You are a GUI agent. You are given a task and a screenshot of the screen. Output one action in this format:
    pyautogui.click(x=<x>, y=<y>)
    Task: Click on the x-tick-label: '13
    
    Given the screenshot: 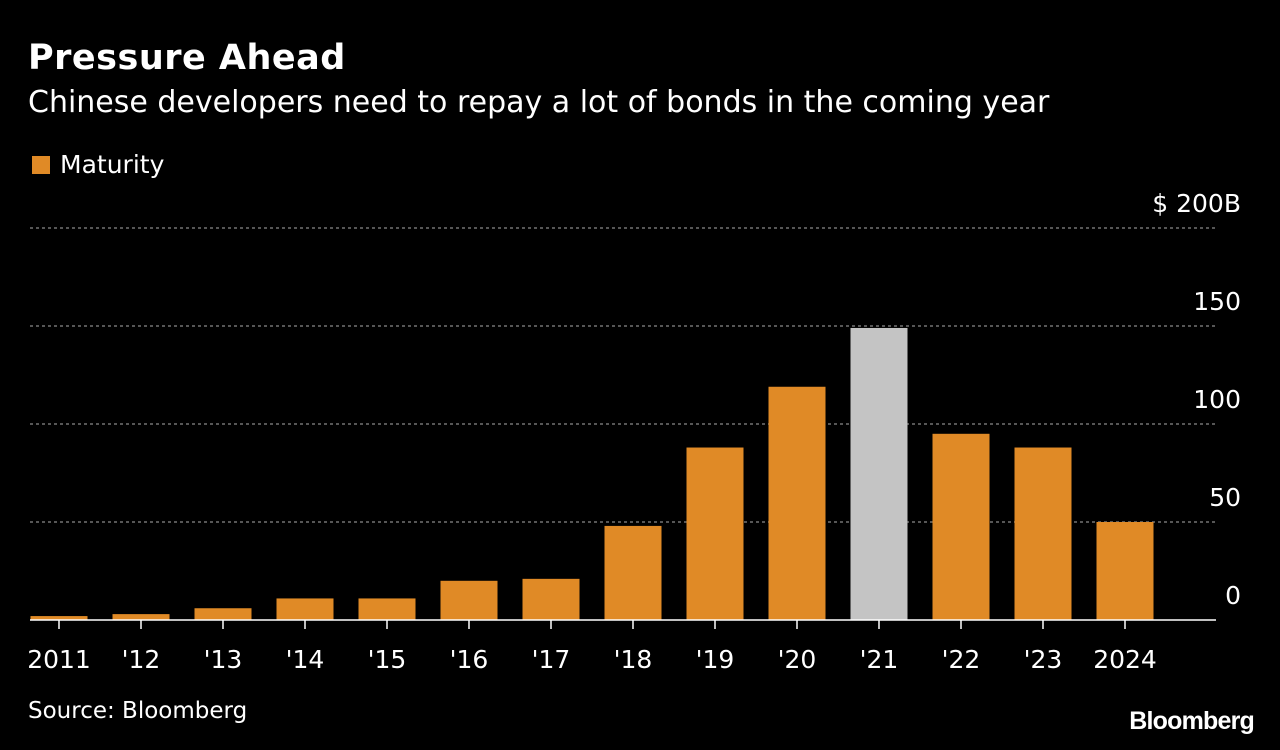 What is the action you would take?
    pyautogui.click(x=223, y=659)
    